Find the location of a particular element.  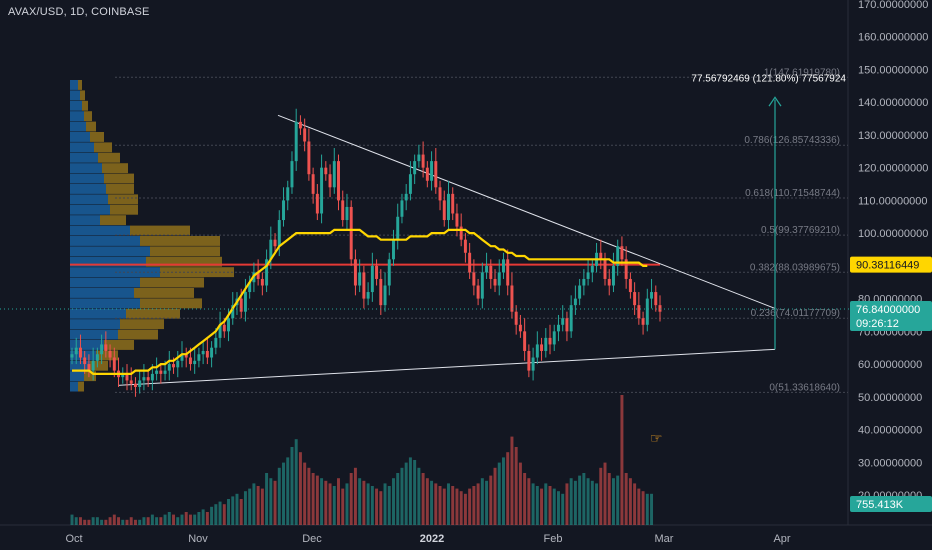

y-tick-label: 60.00000000 is located at coordinates (890, 365).